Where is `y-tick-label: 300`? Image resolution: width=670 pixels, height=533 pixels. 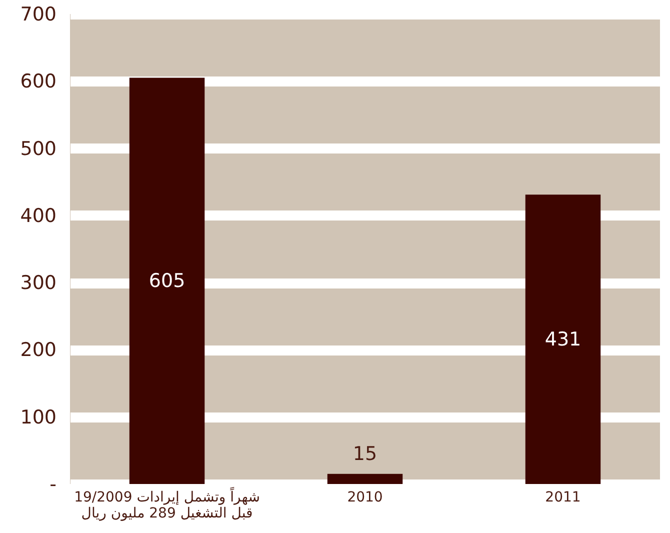
y-tick-label: 300 is located at coordinates (38, 283).